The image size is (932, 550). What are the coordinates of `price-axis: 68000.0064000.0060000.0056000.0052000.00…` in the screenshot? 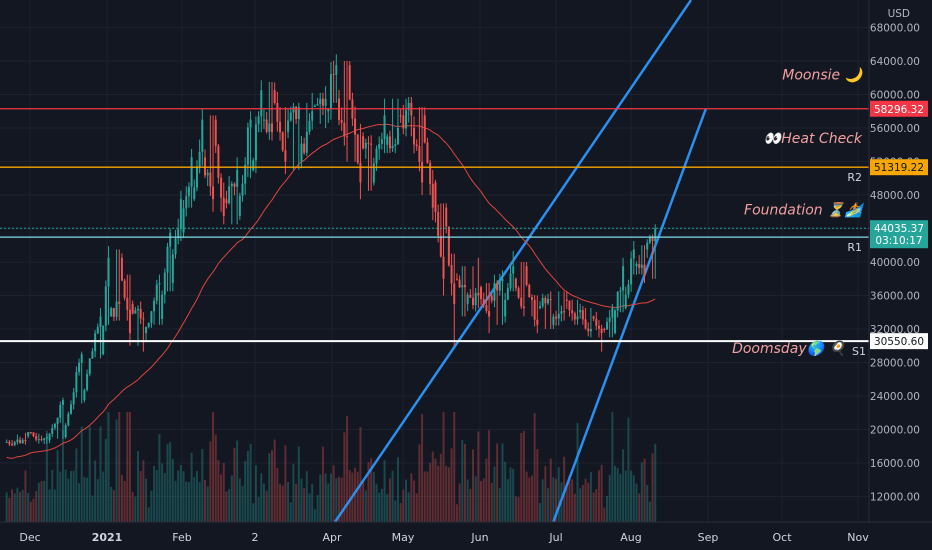 It's located at (895, 263).